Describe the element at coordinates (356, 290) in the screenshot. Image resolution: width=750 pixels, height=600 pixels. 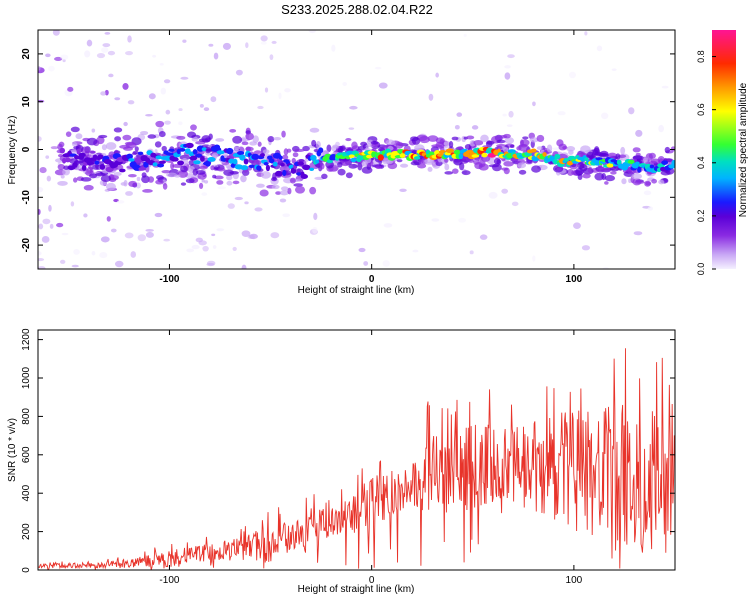
I see `spectrogram-xlabel: Height of straight line (km)` at that location.